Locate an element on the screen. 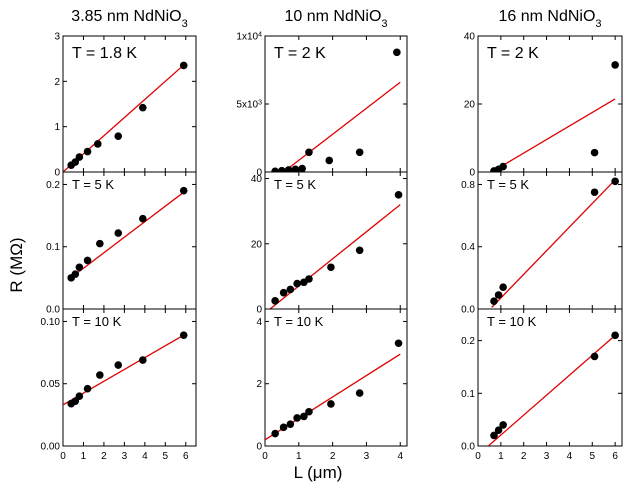 The height and width of the screenshot is (486, 631). y-tick-label: 3 is located at coordinates (57, 37).